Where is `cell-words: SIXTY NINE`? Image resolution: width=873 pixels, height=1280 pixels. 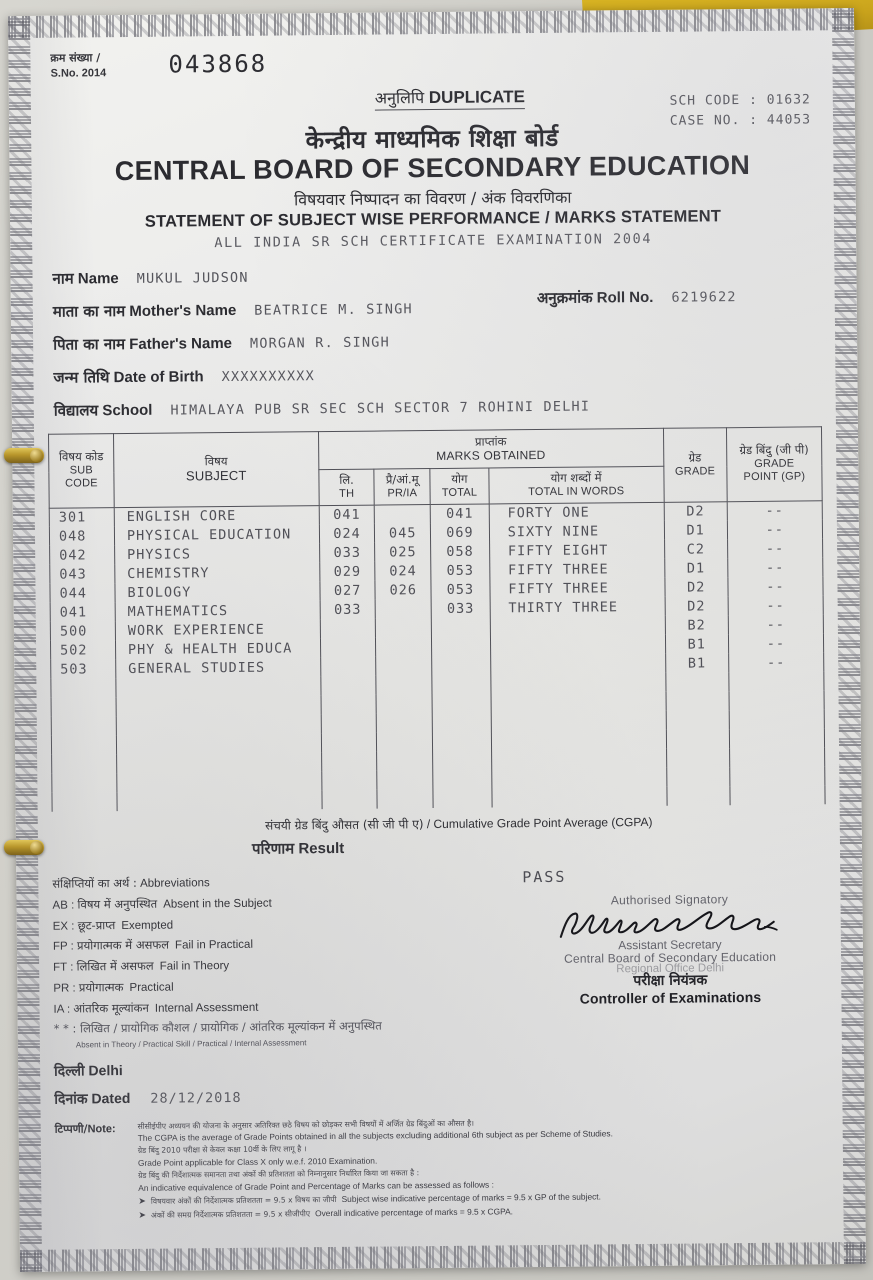 cell-words: SIXTY NINE is located at coordinates (577, 531).